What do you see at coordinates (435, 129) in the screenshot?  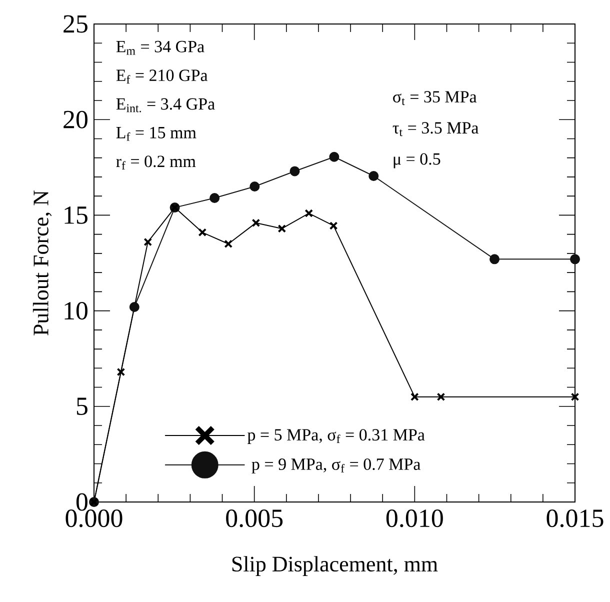 I see `annotation: τ$_{t}$ = 3.5 MPa` at bounding box center [435, 129].